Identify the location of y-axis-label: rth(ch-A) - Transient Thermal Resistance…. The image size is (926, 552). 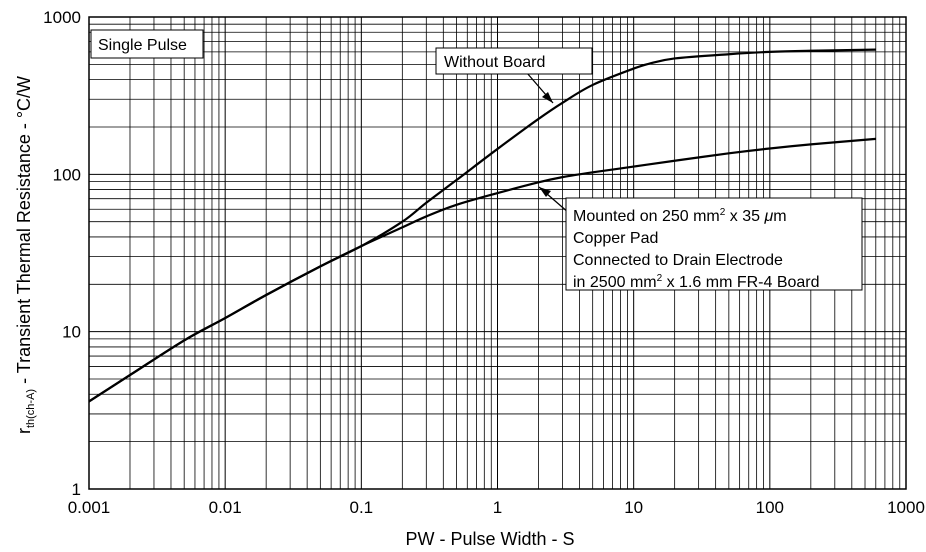
(25, 255).